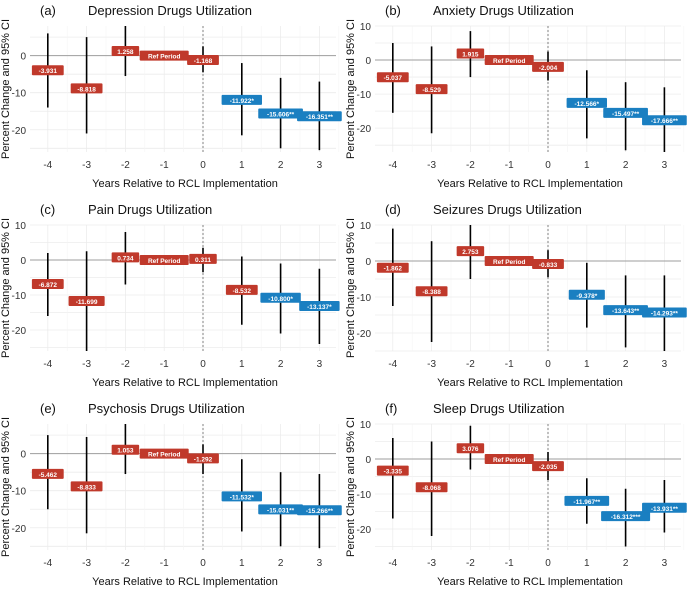 The height and width of the screenshot is (599, 690). Describe the element at coordinates (626, 311) in the screenshot. I see `estimate-label: -13.643**` at that location.